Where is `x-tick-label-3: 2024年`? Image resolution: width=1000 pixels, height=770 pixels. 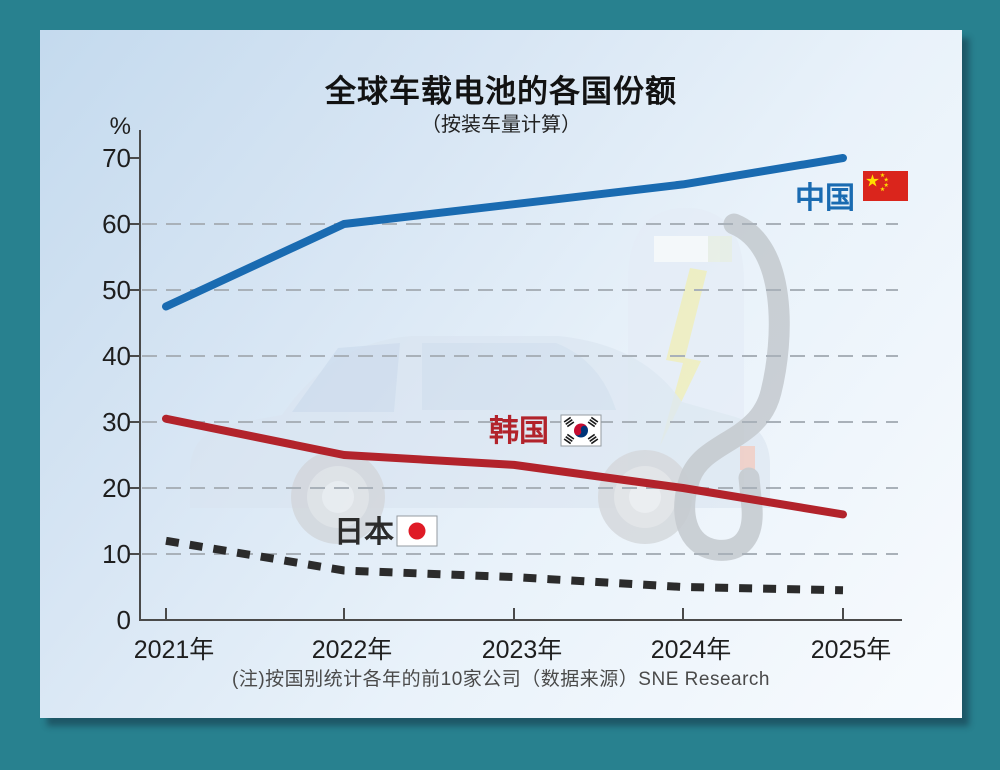
x-tick-label-3: 2024年 is located at coordinates (691, 650).